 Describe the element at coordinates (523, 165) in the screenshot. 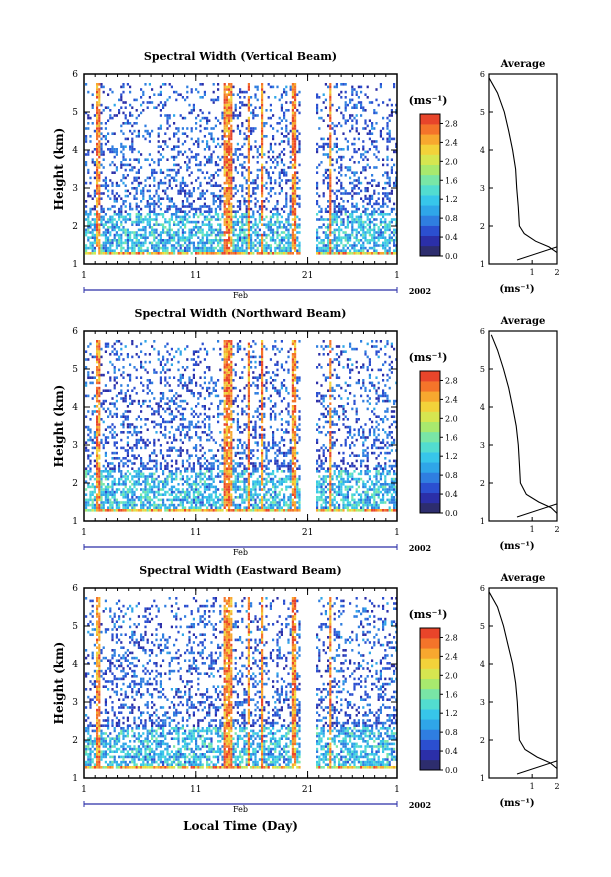

I see `average-profile-line` at that location.